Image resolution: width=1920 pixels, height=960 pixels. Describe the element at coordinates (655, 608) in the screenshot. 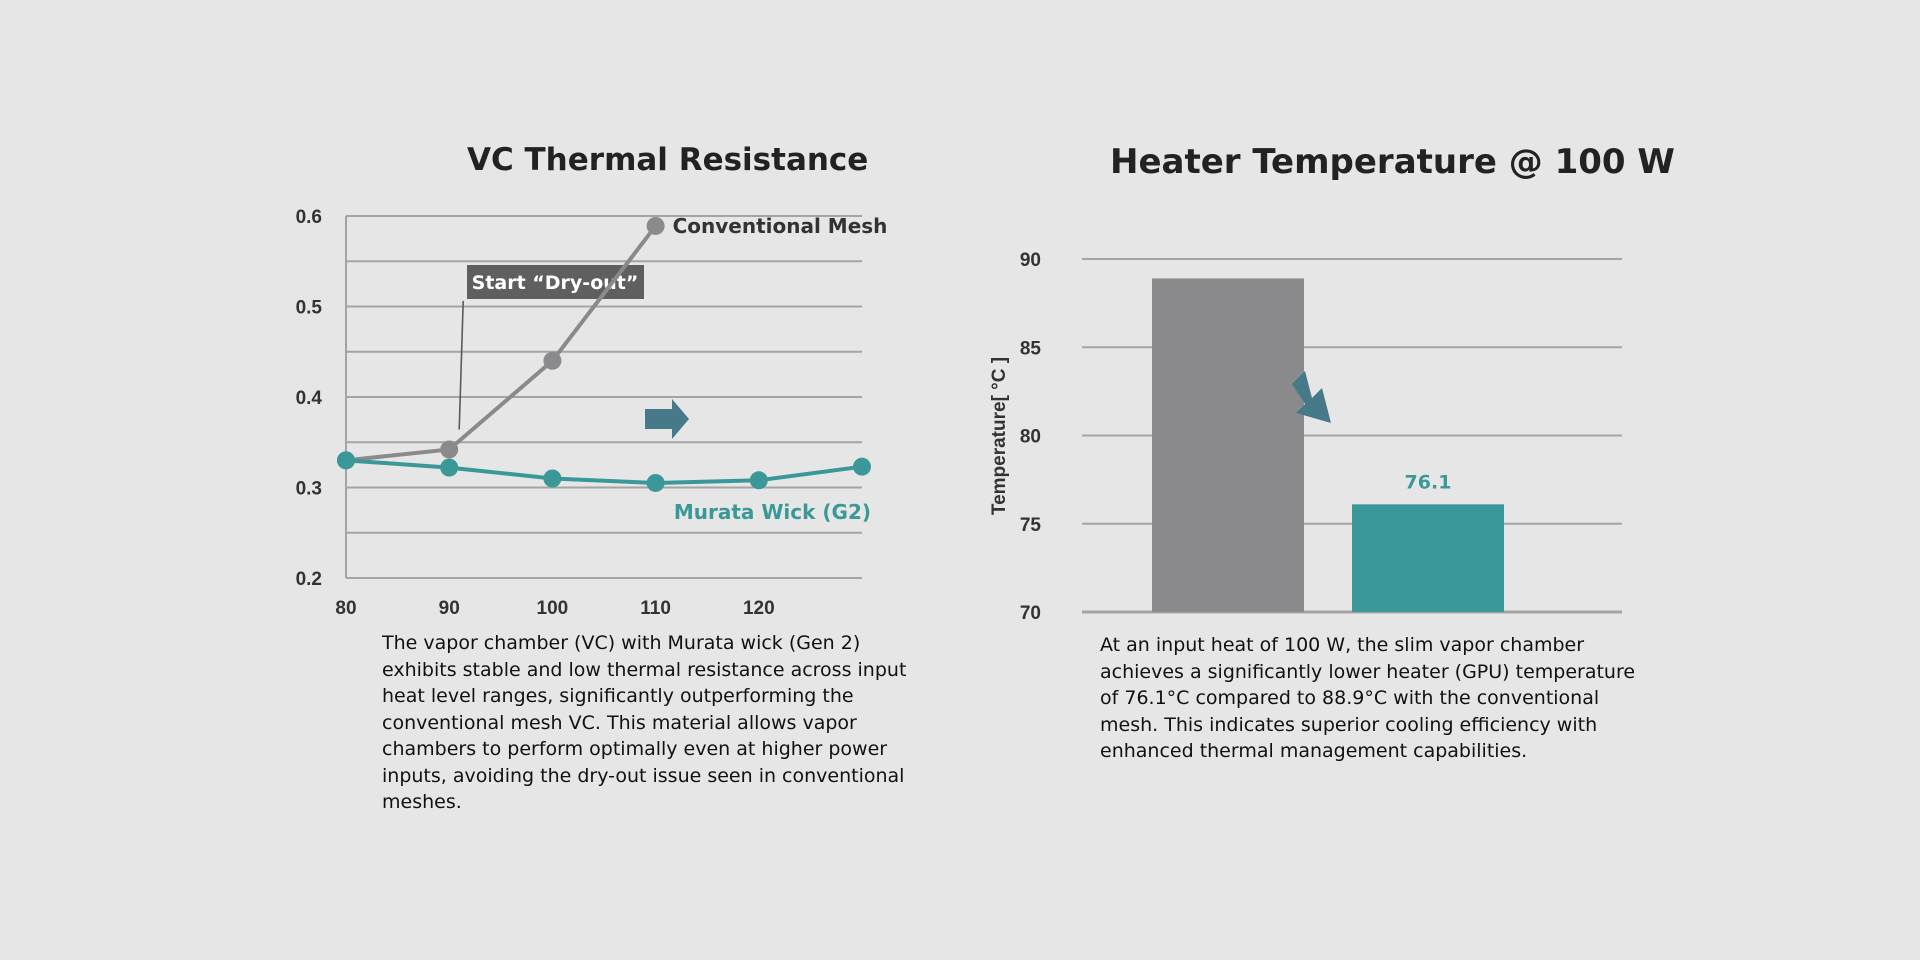

I see `x-tick-label: 110` at that location.